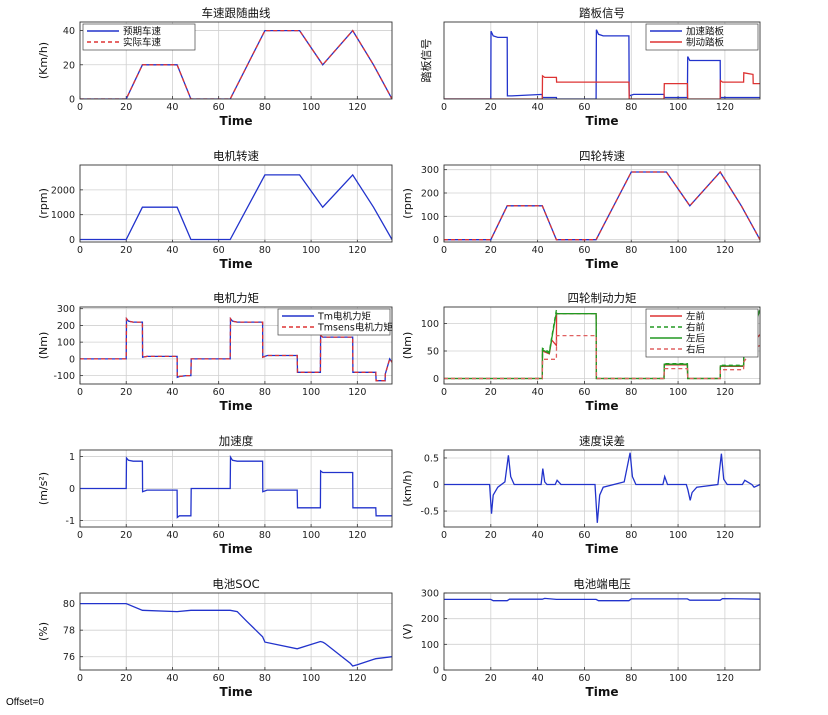  I want to click on y-tick-label: 40, so click(69, 31).